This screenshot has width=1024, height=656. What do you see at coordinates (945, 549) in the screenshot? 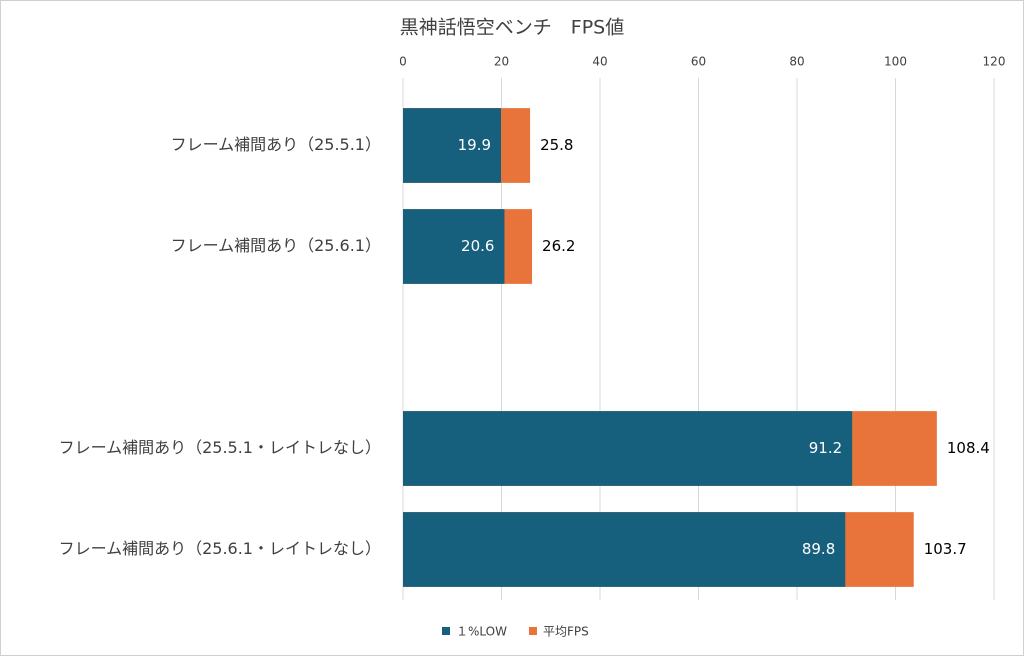
I see `value-label: 103.7` at bounding box center [945, 549].